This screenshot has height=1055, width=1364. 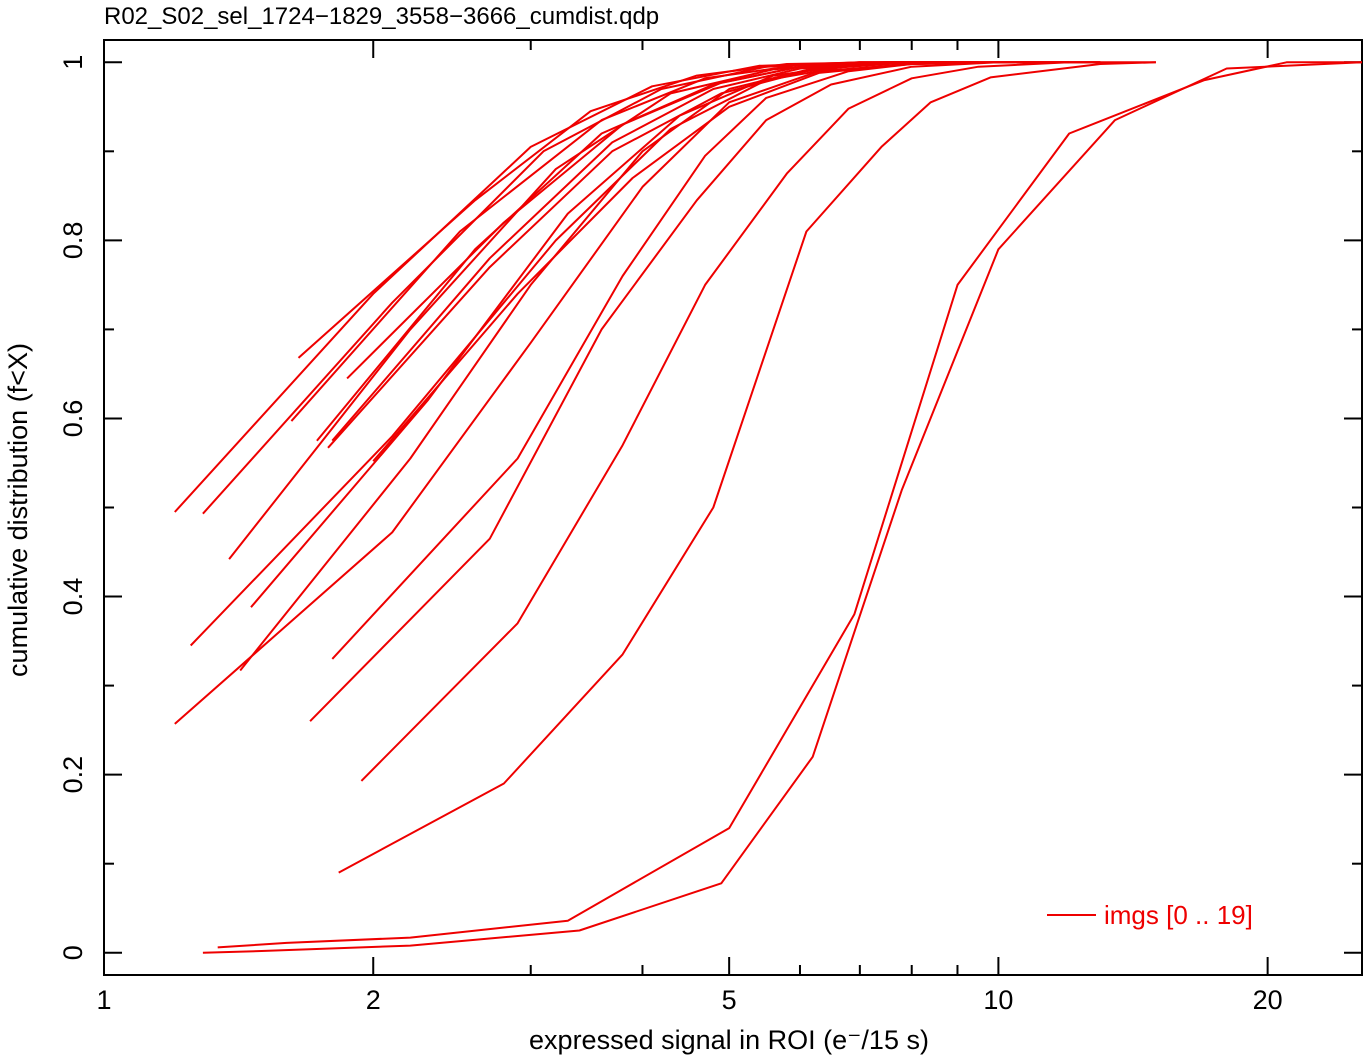 What do you see at coordinates (73, 62) in the screenshot?
I see `y-tick-label: 1` at bounding box center [73, 62].